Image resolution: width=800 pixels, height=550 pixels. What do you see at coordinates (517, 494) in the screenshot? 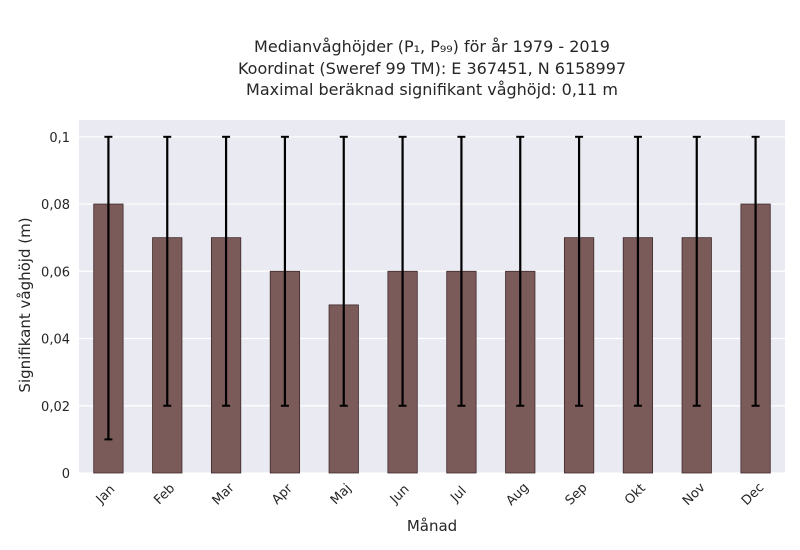
I see `x-tick-label-aug: Aug` at bounding box center [517, 494].